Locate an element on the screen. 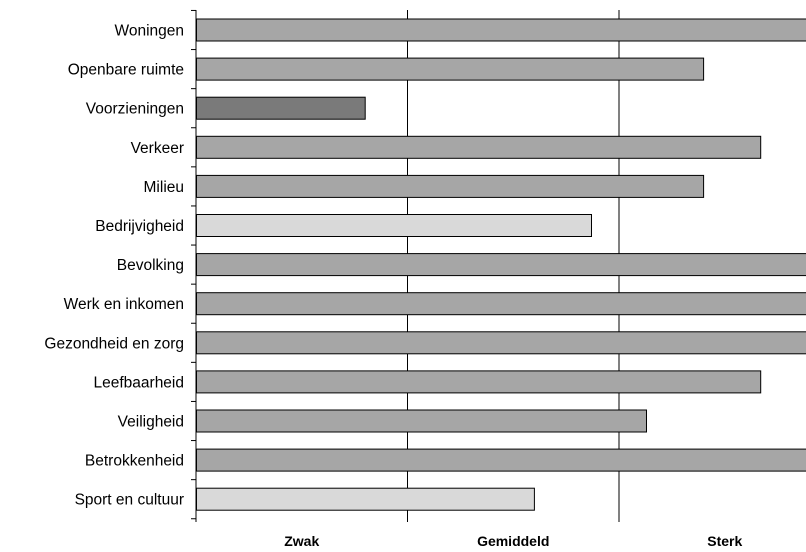 The height and width of the screenshot is (552, 806). category-label: Openbare ruimte is located at coordinates (126, 70).